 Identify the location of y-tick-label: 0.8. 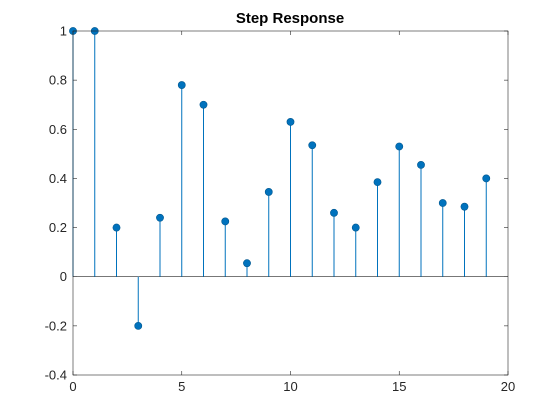
(58, 80).